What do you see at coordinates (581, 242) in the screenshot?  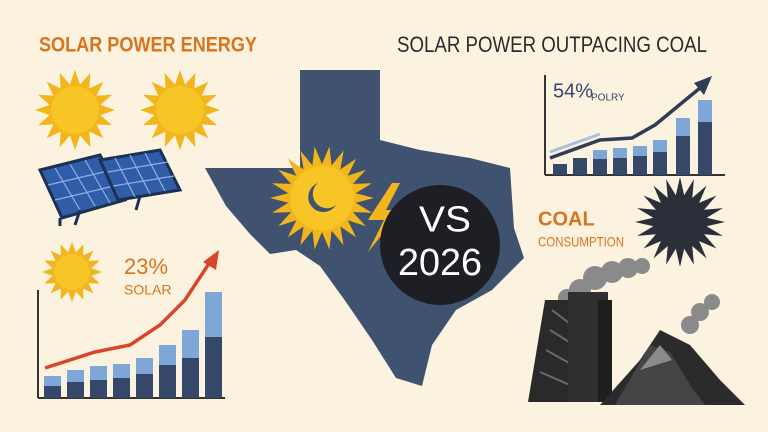 I see `coal-subtitle: CONSUMPTION` at bounding box center [581, 242].